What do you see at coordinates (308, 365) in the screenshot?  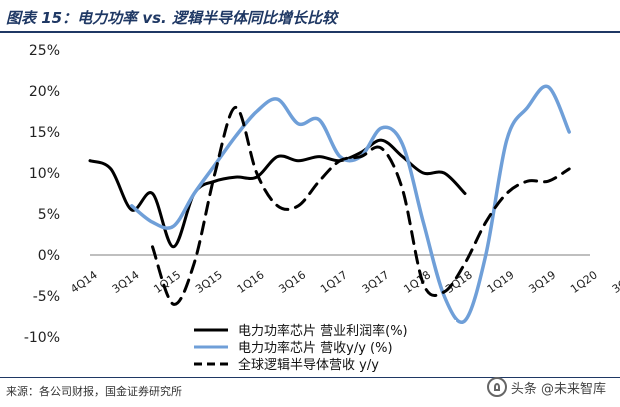 I see `legend-label: 全球逻辑半导体营收 y/y` at bounding box center [308, 365].